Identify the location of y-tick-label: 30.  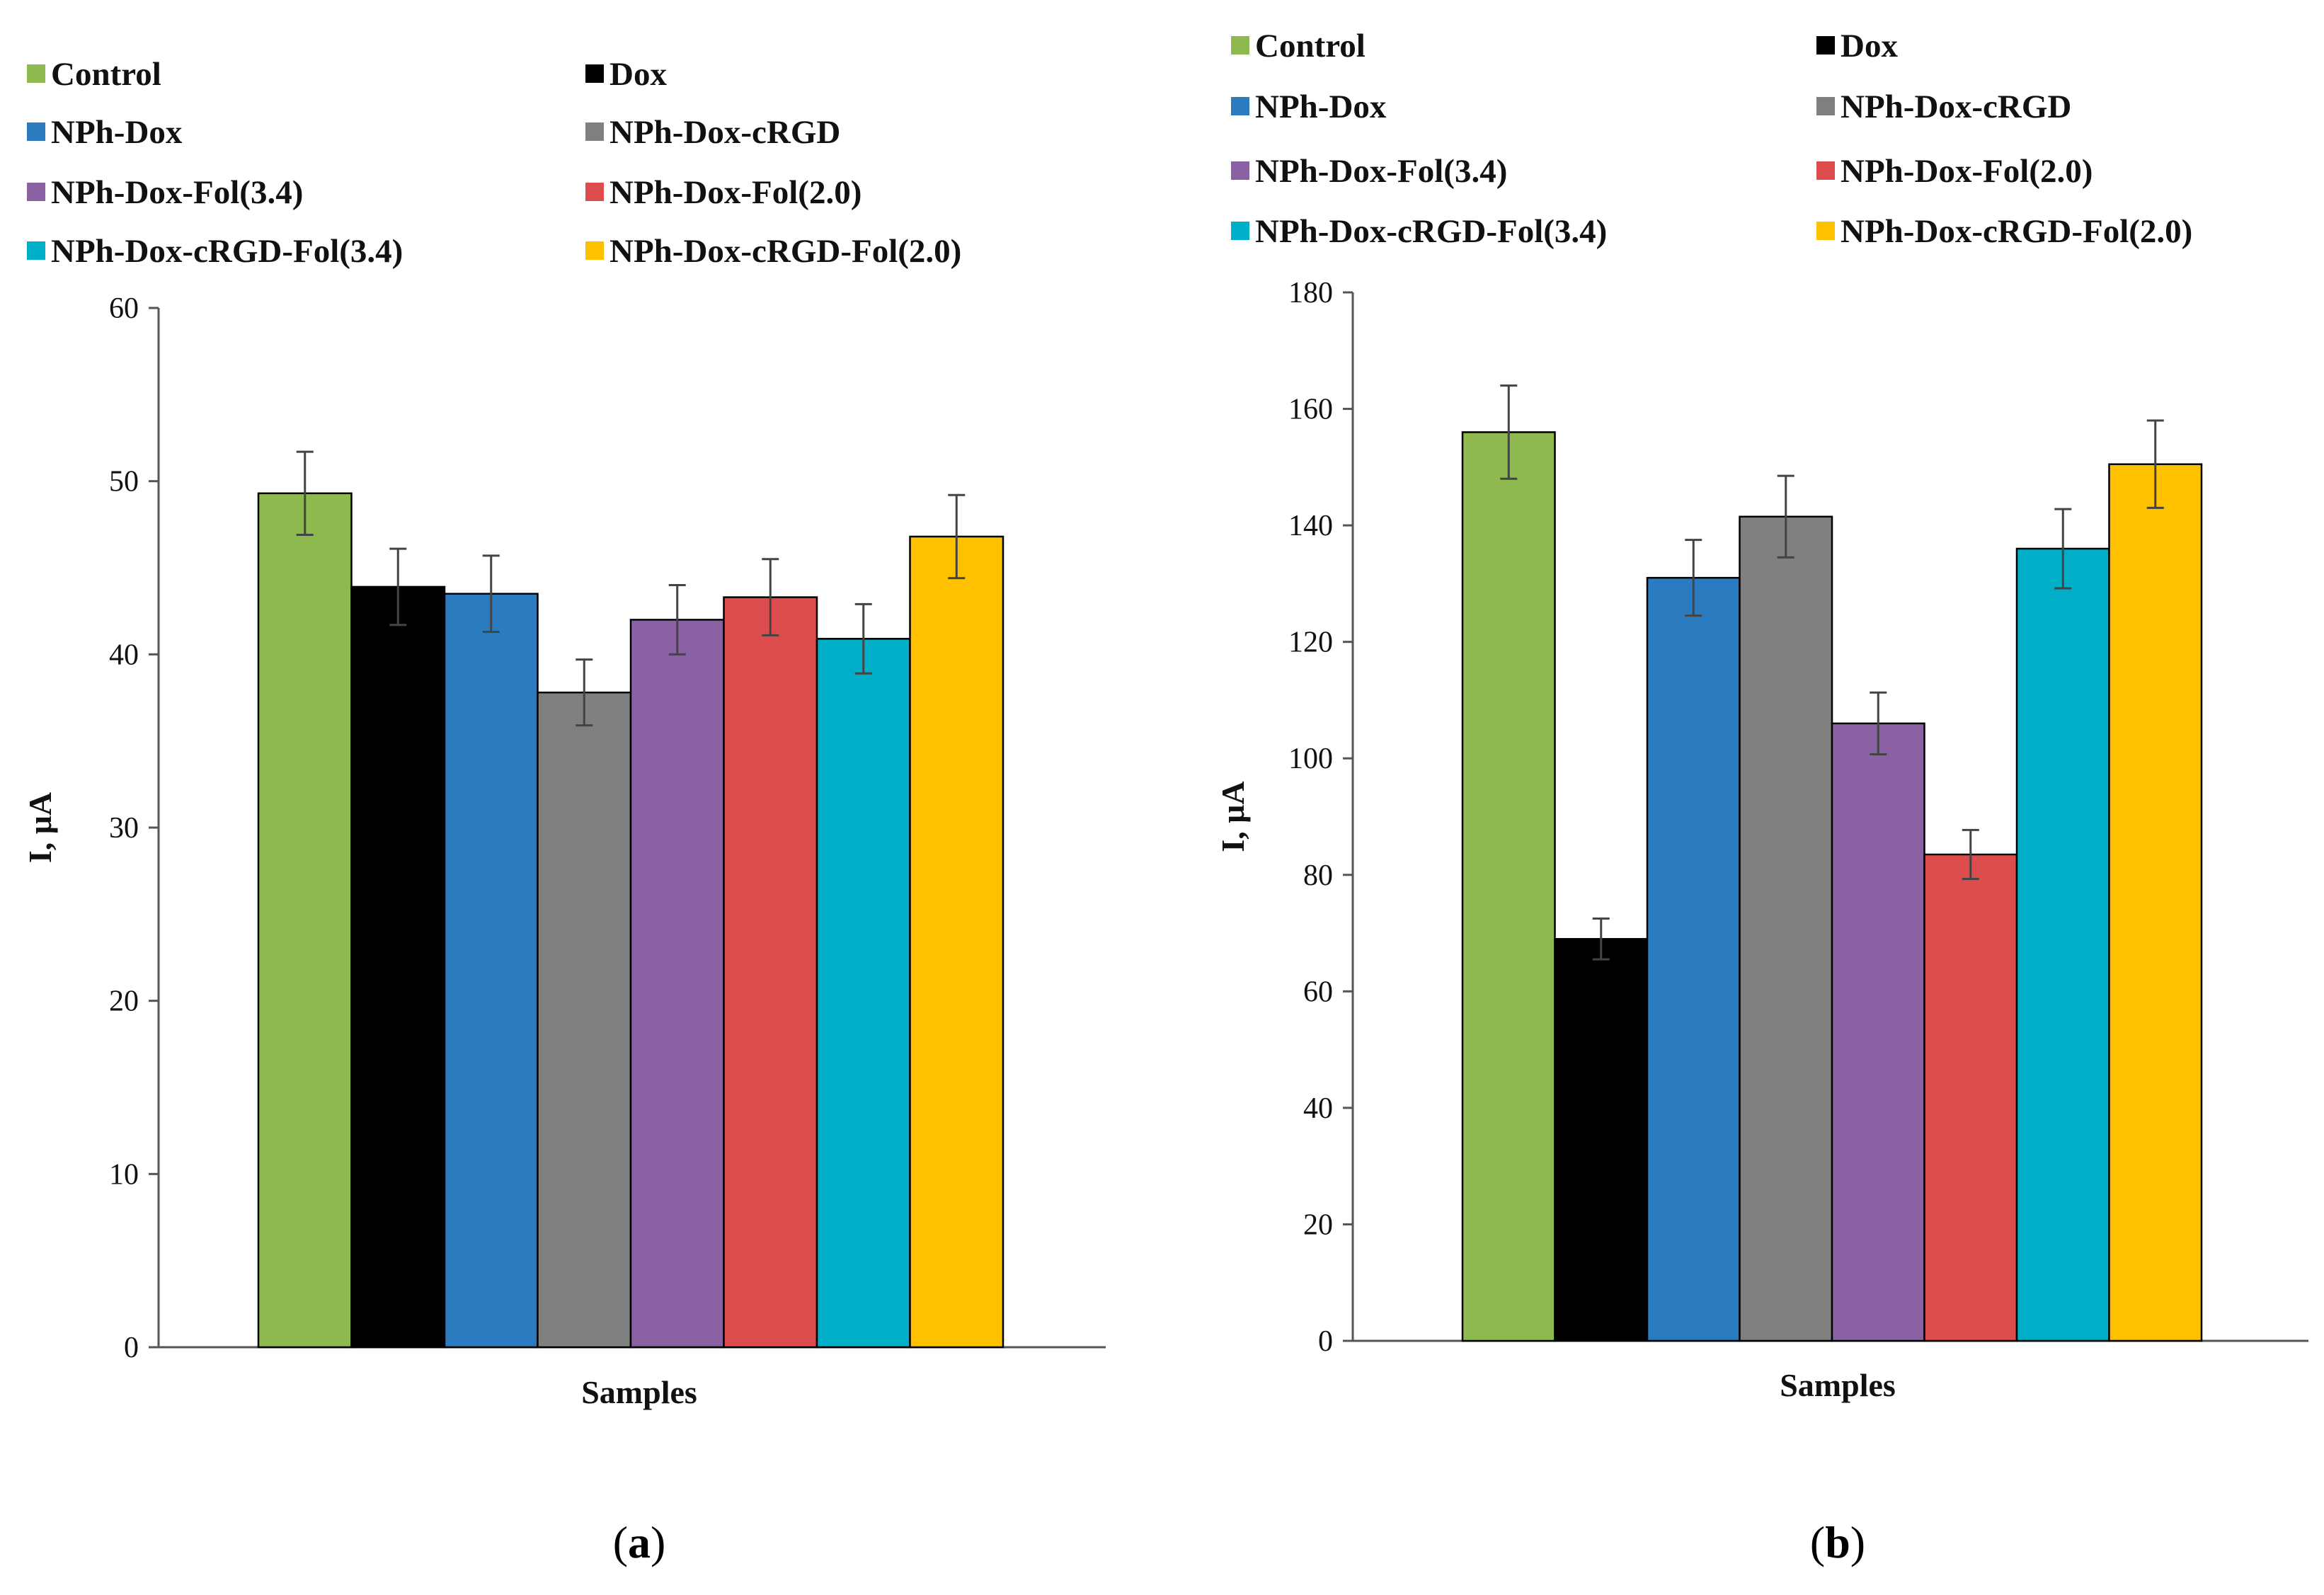
(124, 828).